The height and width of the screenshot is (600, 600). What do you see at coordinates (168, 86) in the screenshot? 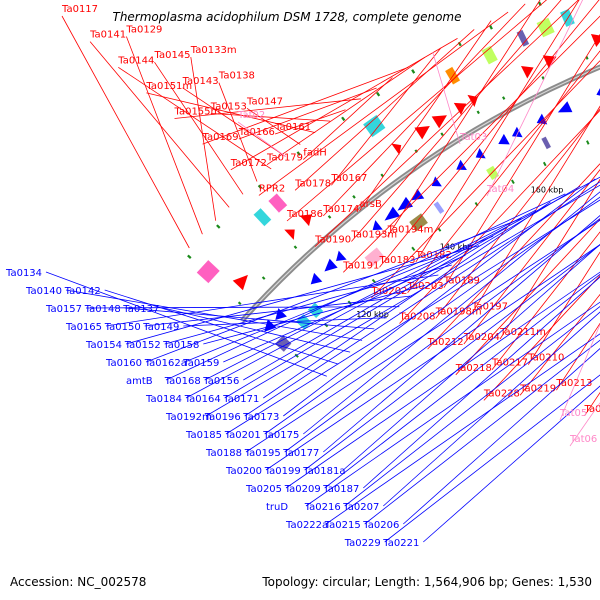
I see `gene-label-text: Ta0151m` at bounding box center [168, 86].